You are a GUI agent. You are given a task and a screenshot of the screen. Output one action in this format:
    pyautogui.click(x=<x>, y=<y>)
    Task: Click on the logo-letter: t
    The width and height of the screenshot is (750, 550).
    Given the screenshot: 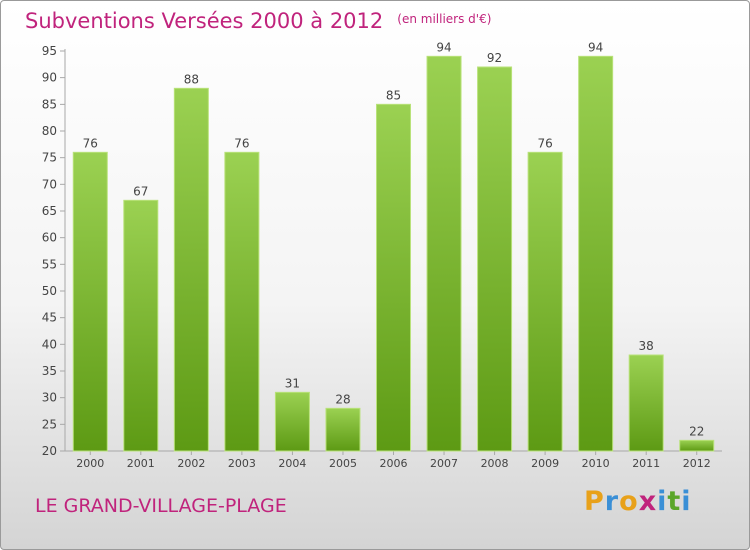 What is the action you would take?
    pyautogui.click(x=674, y=501)
    